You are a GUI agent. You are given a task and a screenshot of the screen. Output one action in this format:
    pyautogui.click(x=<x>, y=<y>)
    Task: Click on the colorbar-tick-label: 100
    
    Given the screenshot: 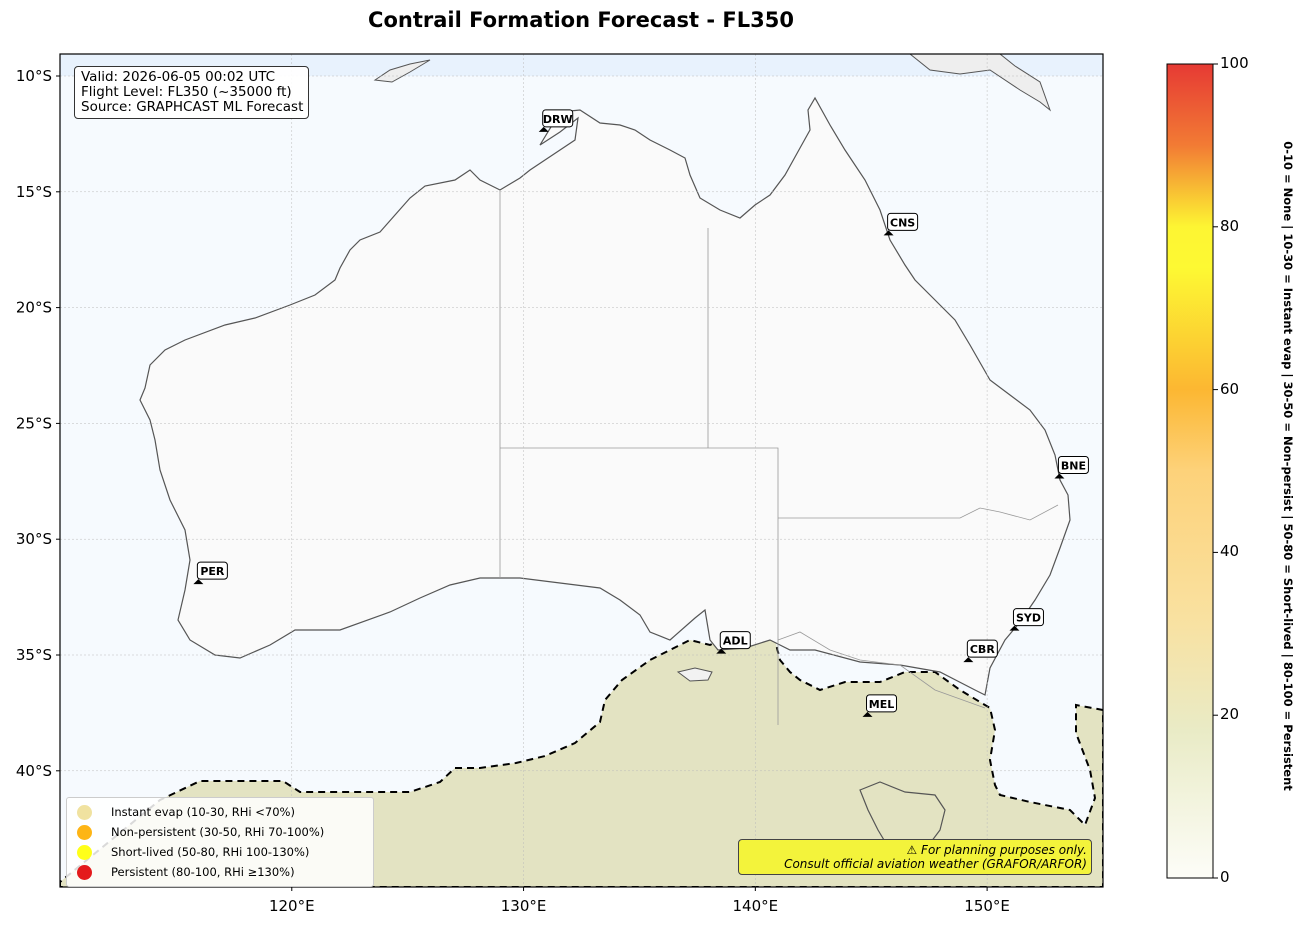 What is the action you would take?
    pyautogui.click(x=1234, y=63)
    